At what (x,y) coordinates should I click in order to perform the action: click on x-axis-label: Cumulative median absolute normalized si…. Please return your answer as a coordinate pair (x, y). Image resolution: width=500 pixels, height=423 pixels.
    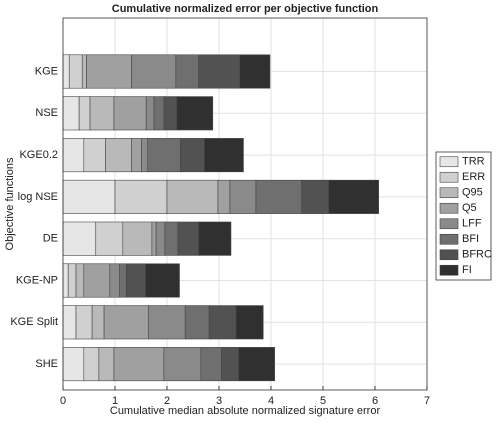
    Looking at the image, I should click on (245, 411).